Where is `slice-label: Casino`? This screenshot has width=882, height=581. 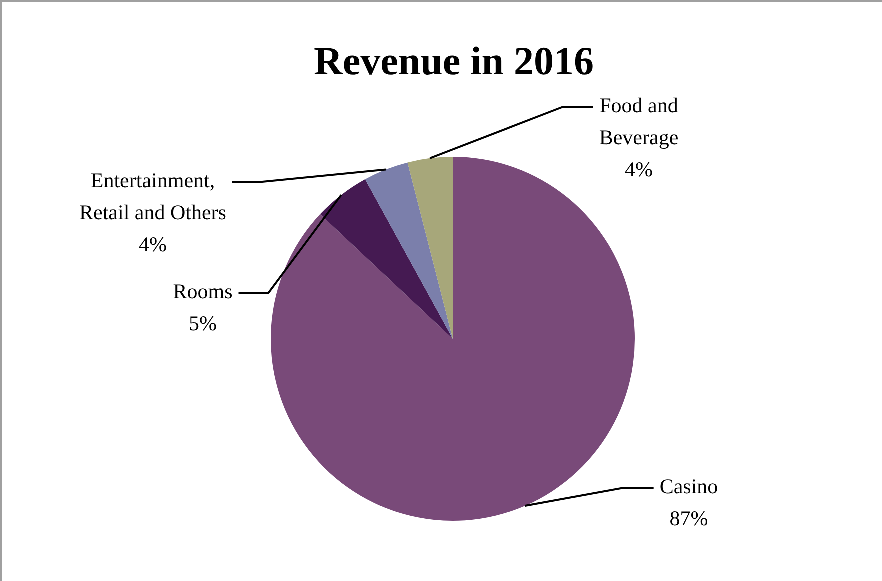 slice-label: Casino is located at coordinates (689, 486).